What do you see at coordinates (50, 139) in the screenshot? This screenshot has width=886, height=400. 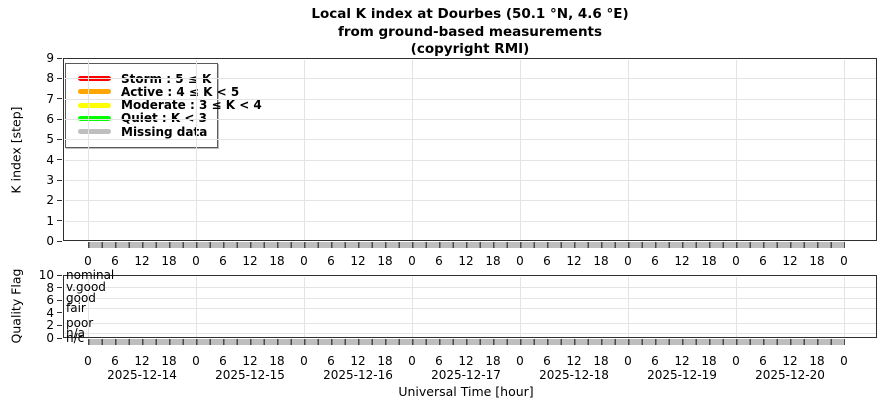 I see `y-tick-label: 5` at bounding box center [50, 139].